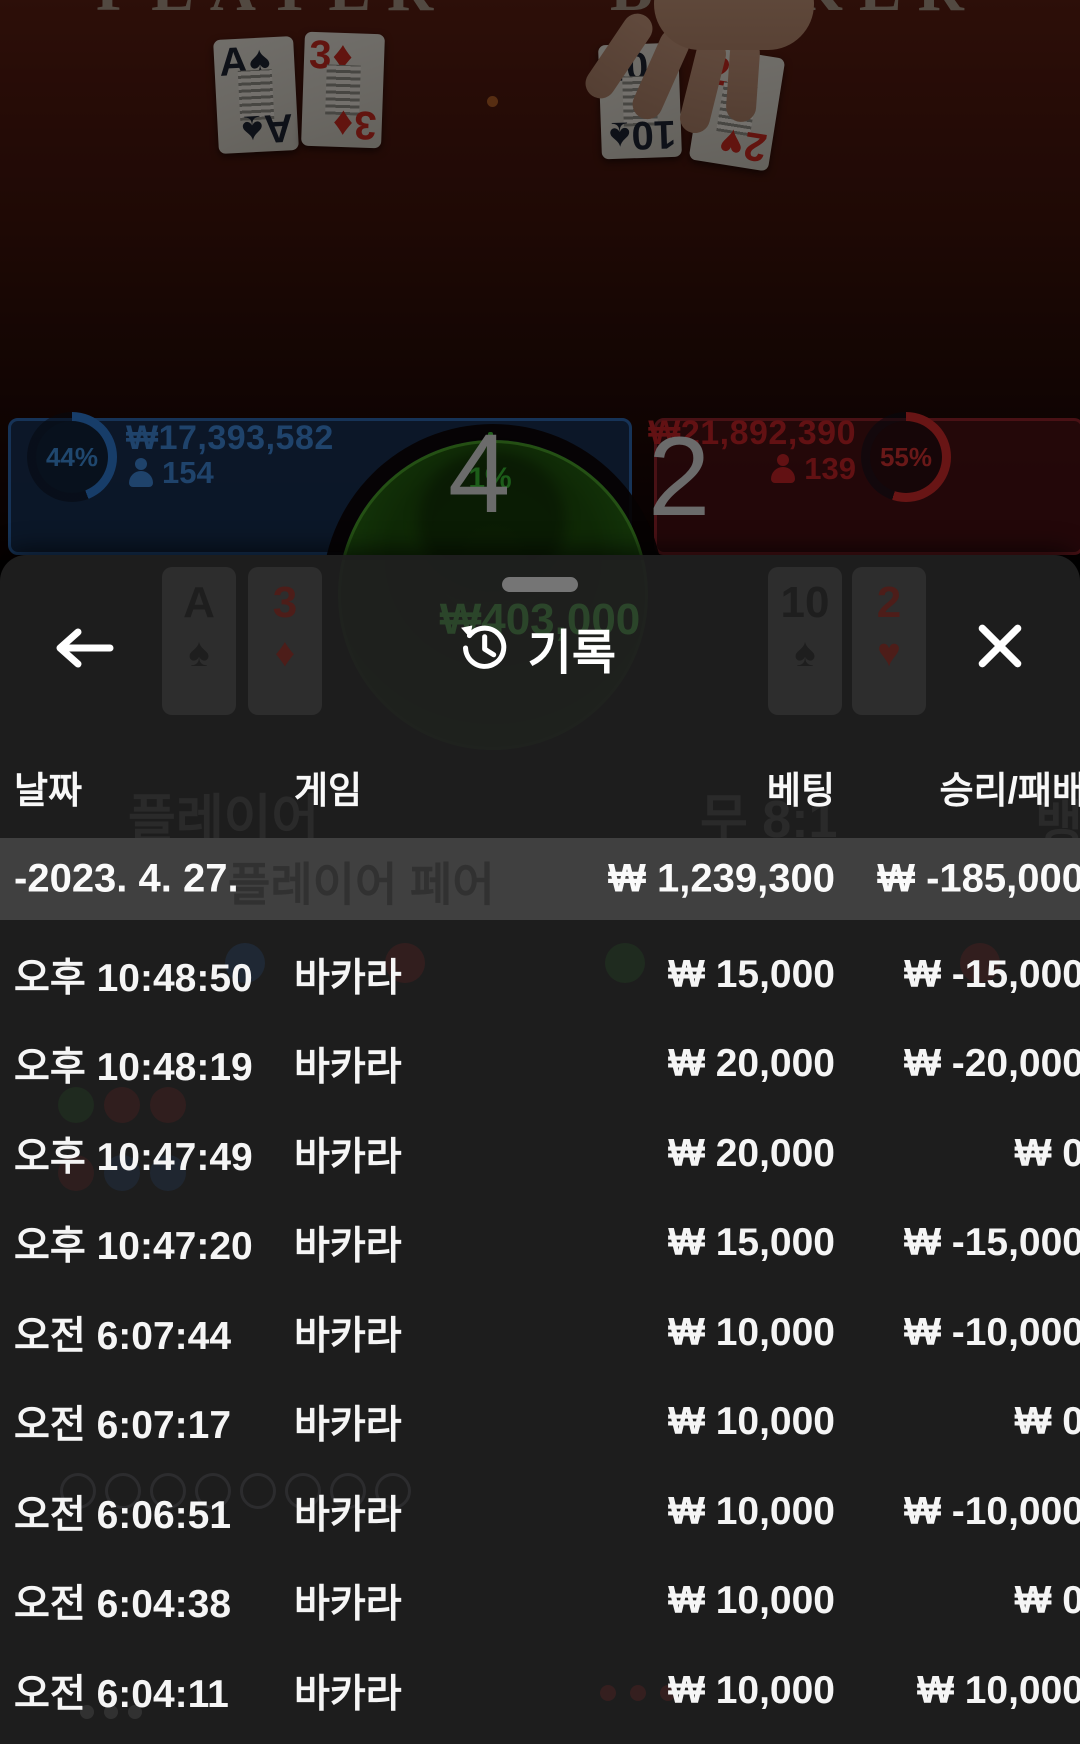  Describe the element at coordinates (540, 584) in the screenshot. I see `drag-handle` at that location.